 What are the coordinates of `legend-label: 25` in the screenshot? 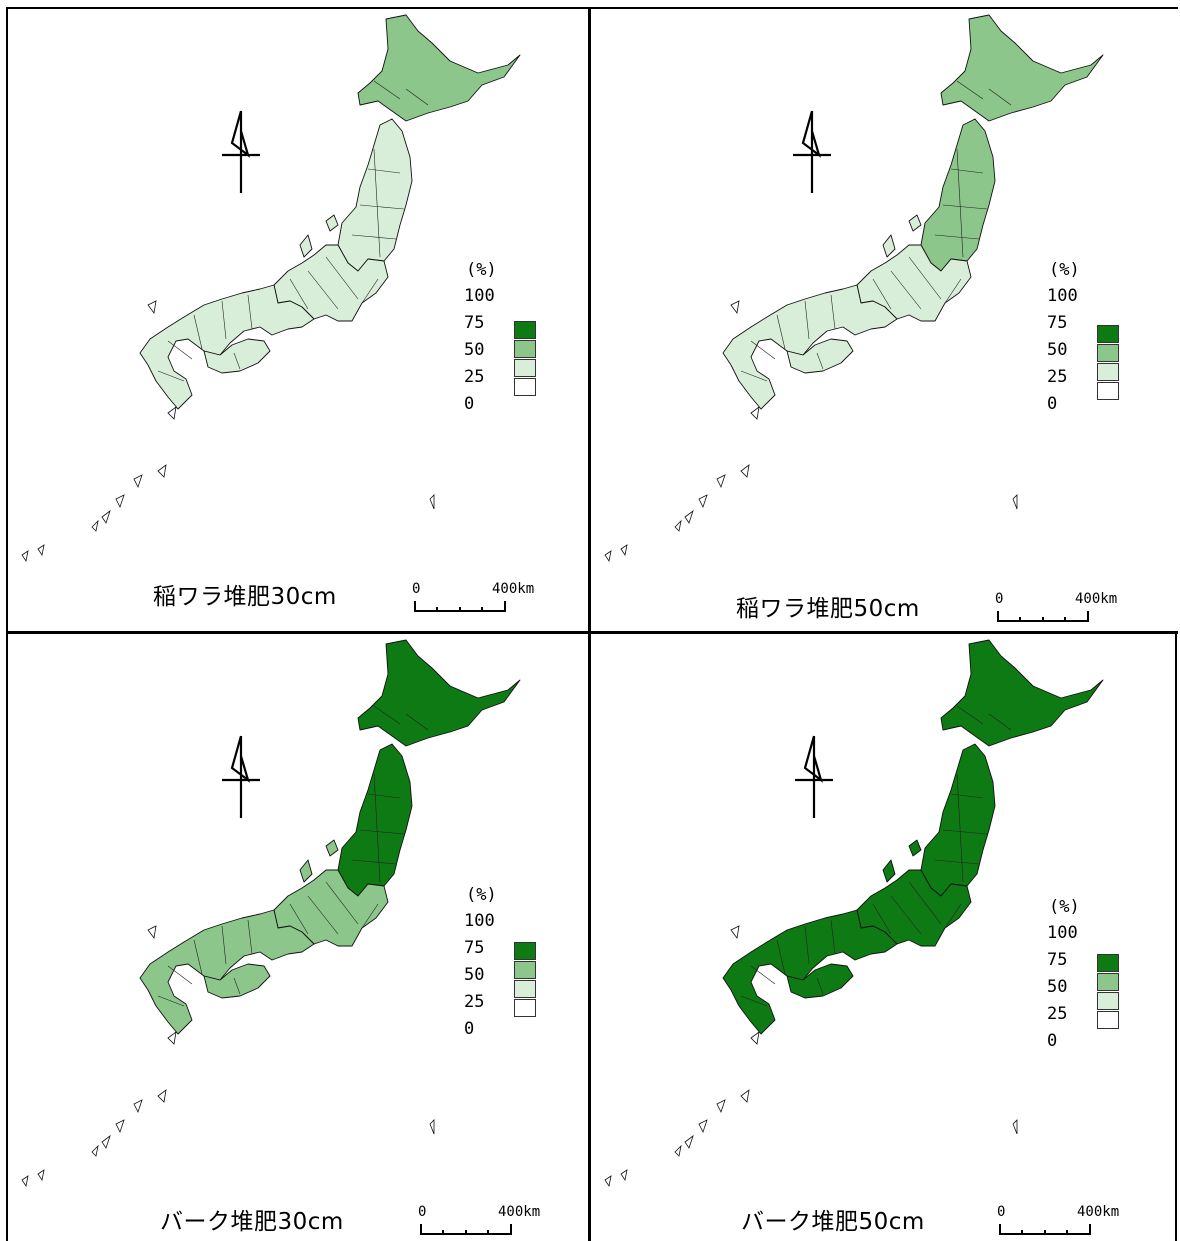 It's located at (474, 1002).